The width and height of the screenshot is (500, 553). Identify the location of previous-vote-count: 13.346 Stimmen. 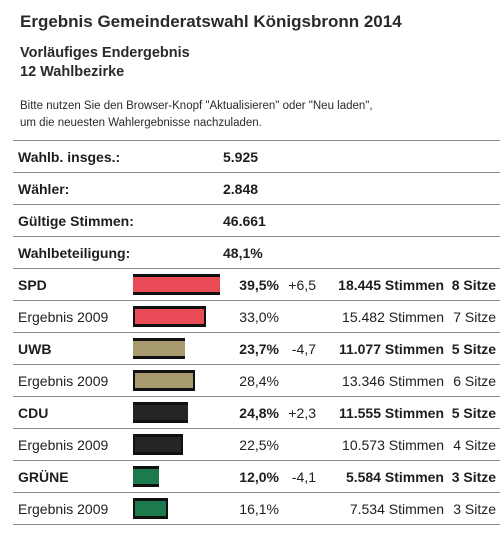
(380, 380).